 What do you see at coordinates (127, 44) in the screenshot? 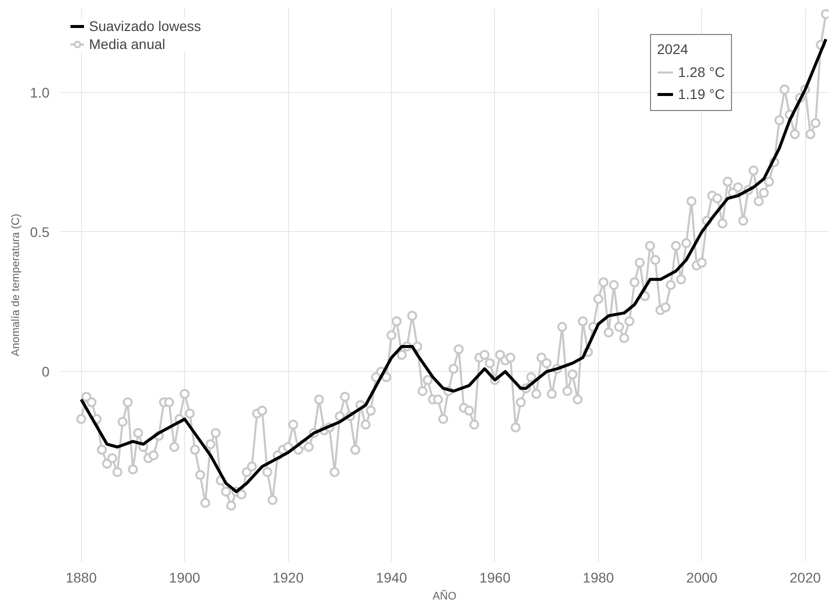
I see `legend-label: Media anual` at bounding box center [127, 44].